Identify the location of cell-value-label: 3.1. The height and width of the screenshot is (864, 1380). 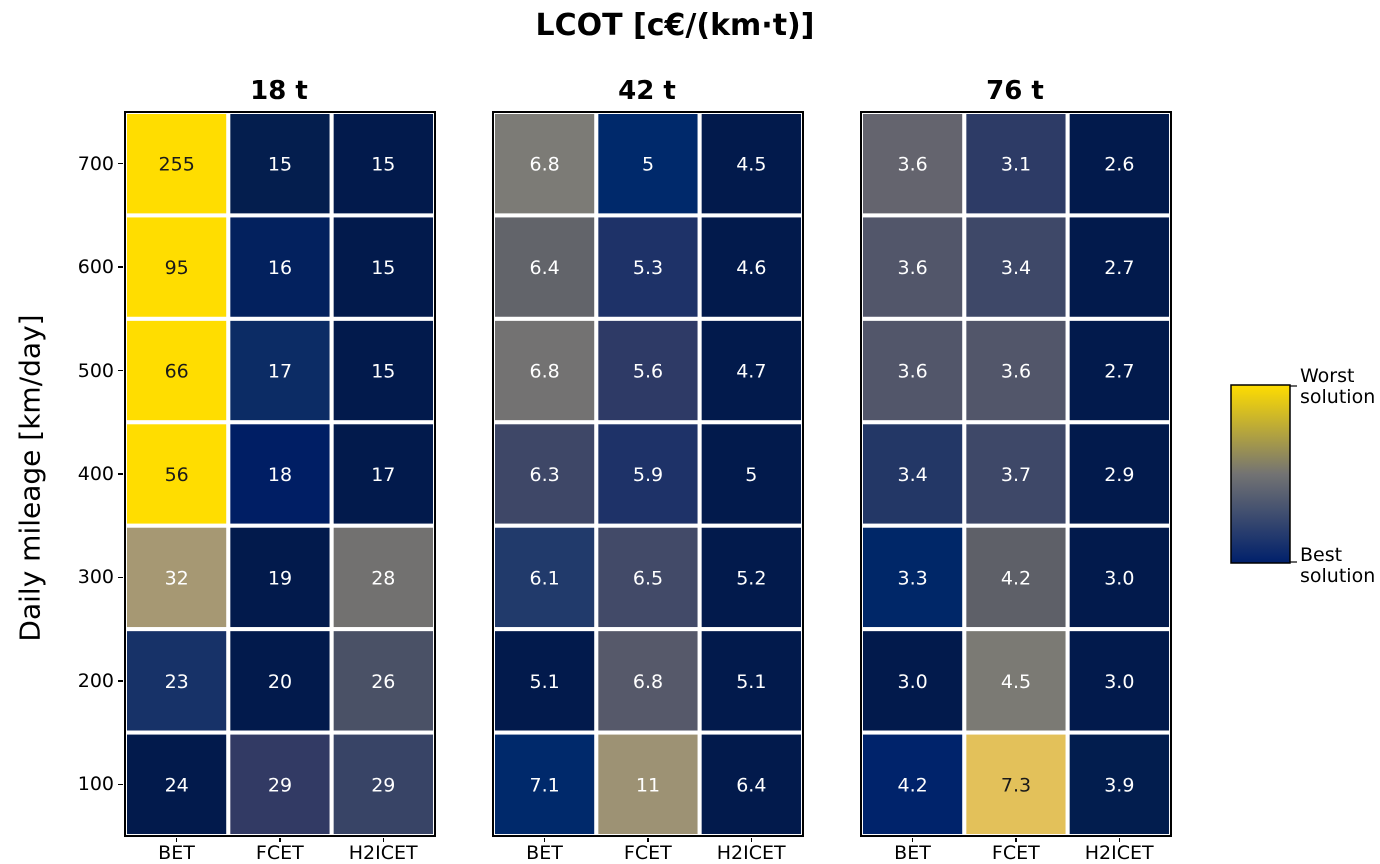
(1016, 165).